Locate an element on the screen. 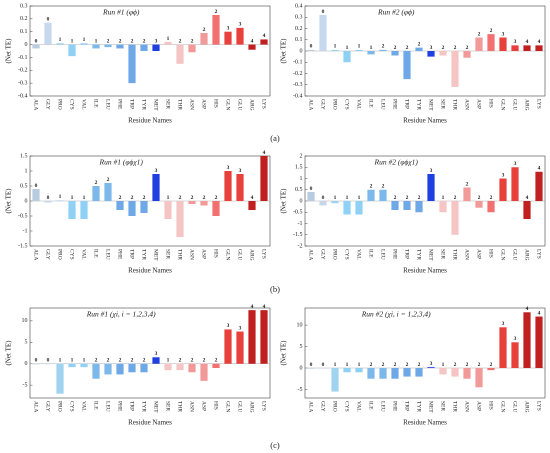  panel-label: (c) is located at coordinates (275, 445).